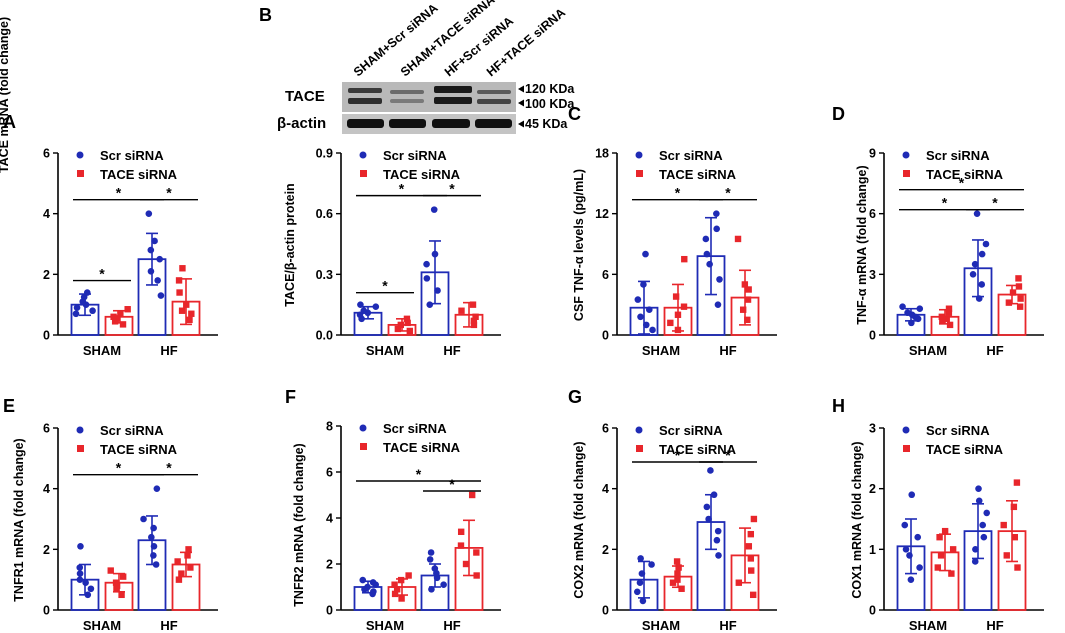 Image resolution: width=1065 pixels, height=633 pixels. I want to click on y-tick-label: 0, so click(872, 336).